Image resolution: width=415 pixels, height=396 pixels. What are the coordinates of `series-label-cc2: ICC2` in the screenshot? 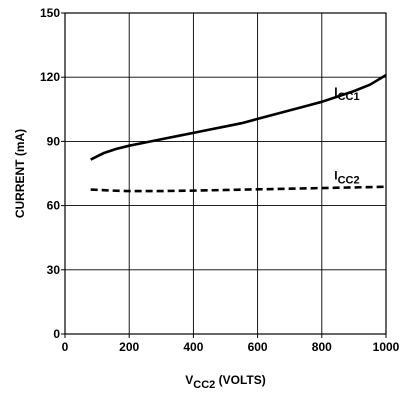 It's located at (346, 178).